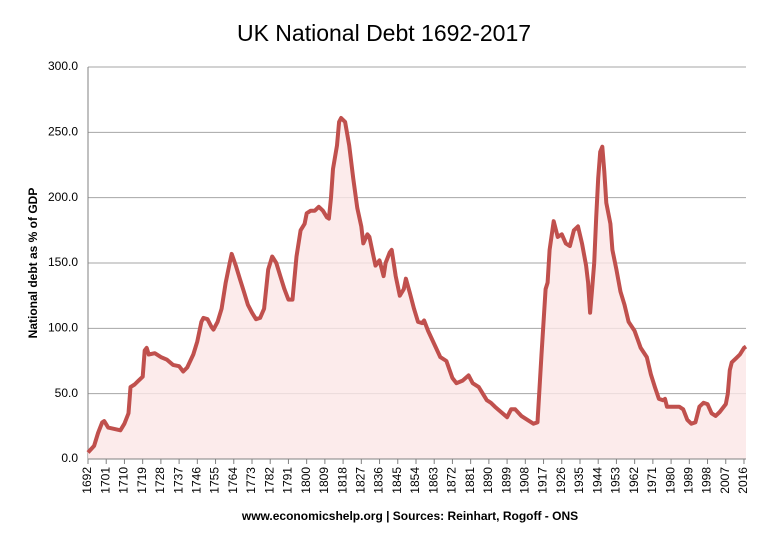  Describe the element at coordinates (433, 480) in the screenshot. I see `x-tick-label: 1863` at that location.